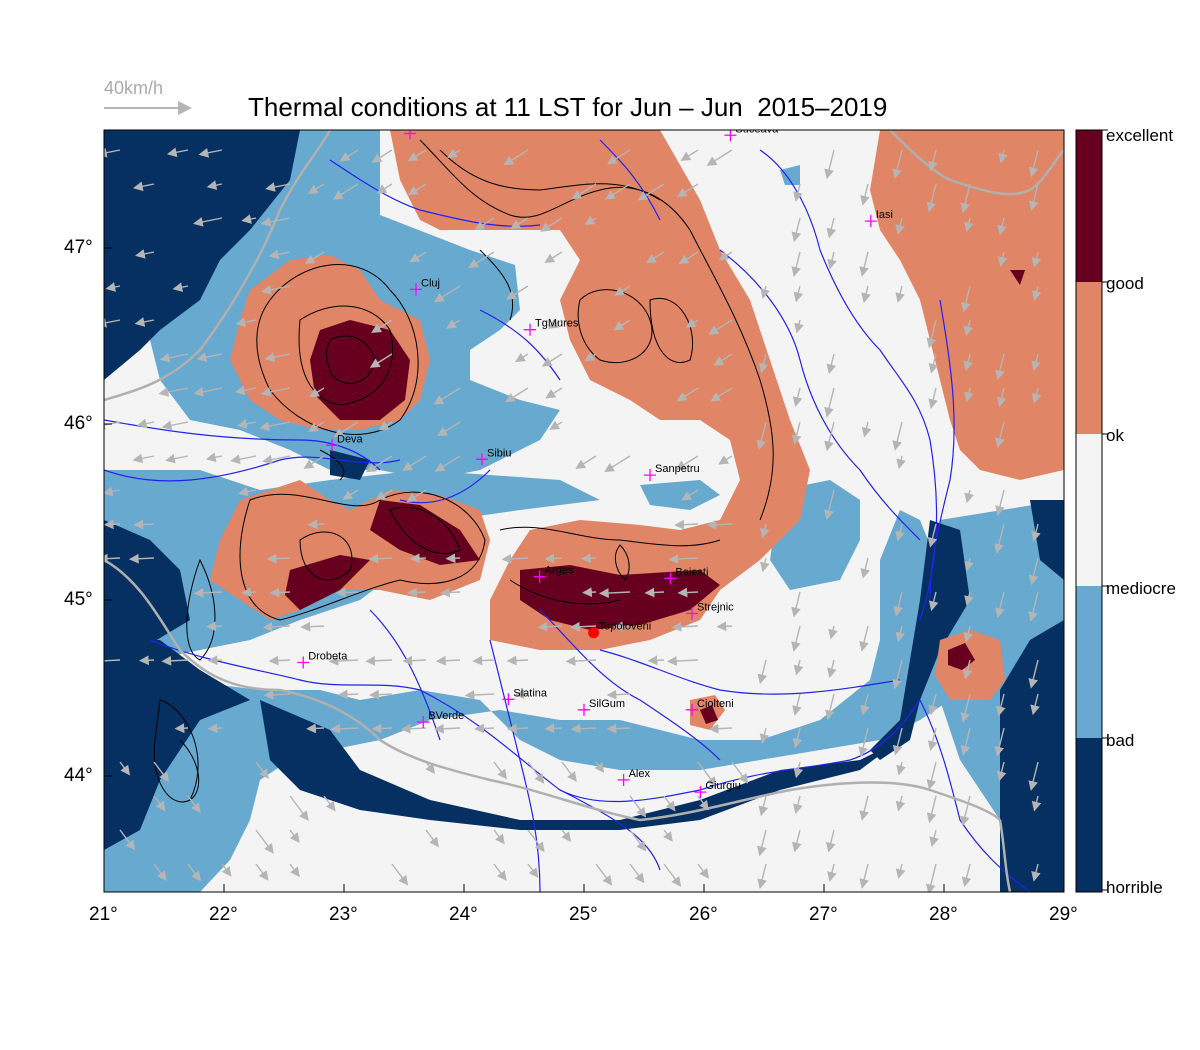  What do you see at coordinates (943, 914) in the screenshot?
I see `x-tick-label: 28°` at bounding box center [943, 914].